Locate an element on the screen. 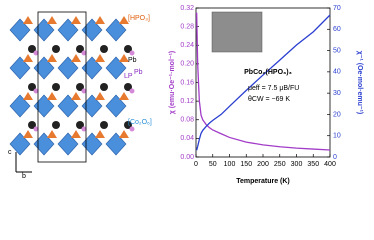 Image resolution: width=374 pixels, height=240 pixels. chart-title: PbCo₂(HPO₃)₃ is located at coordinates (268, 72).